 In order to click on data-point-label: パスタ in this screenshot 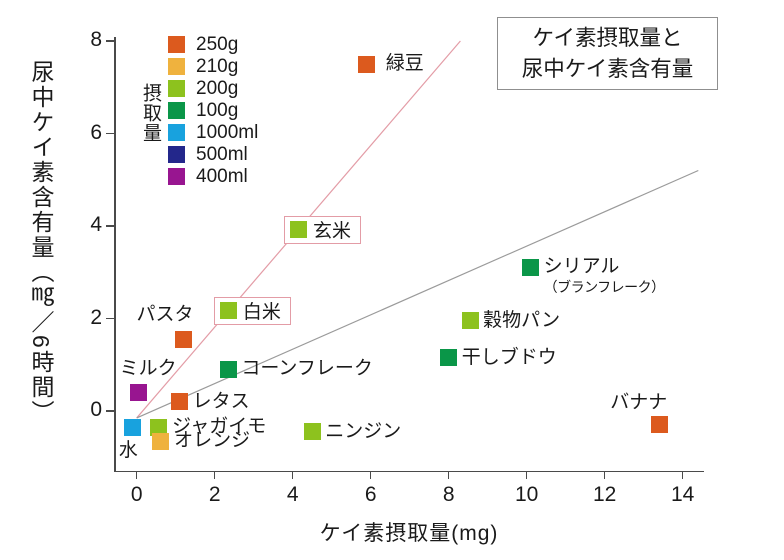, I will do `click(165, 315)`.